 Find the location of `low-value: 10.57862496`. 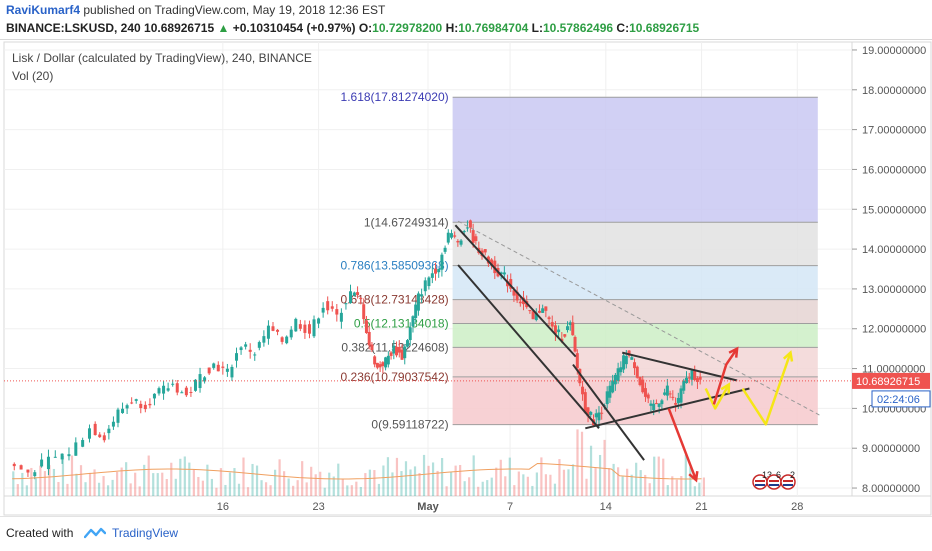

low-value: 10.57862496 is located at coordinates (578, 28).